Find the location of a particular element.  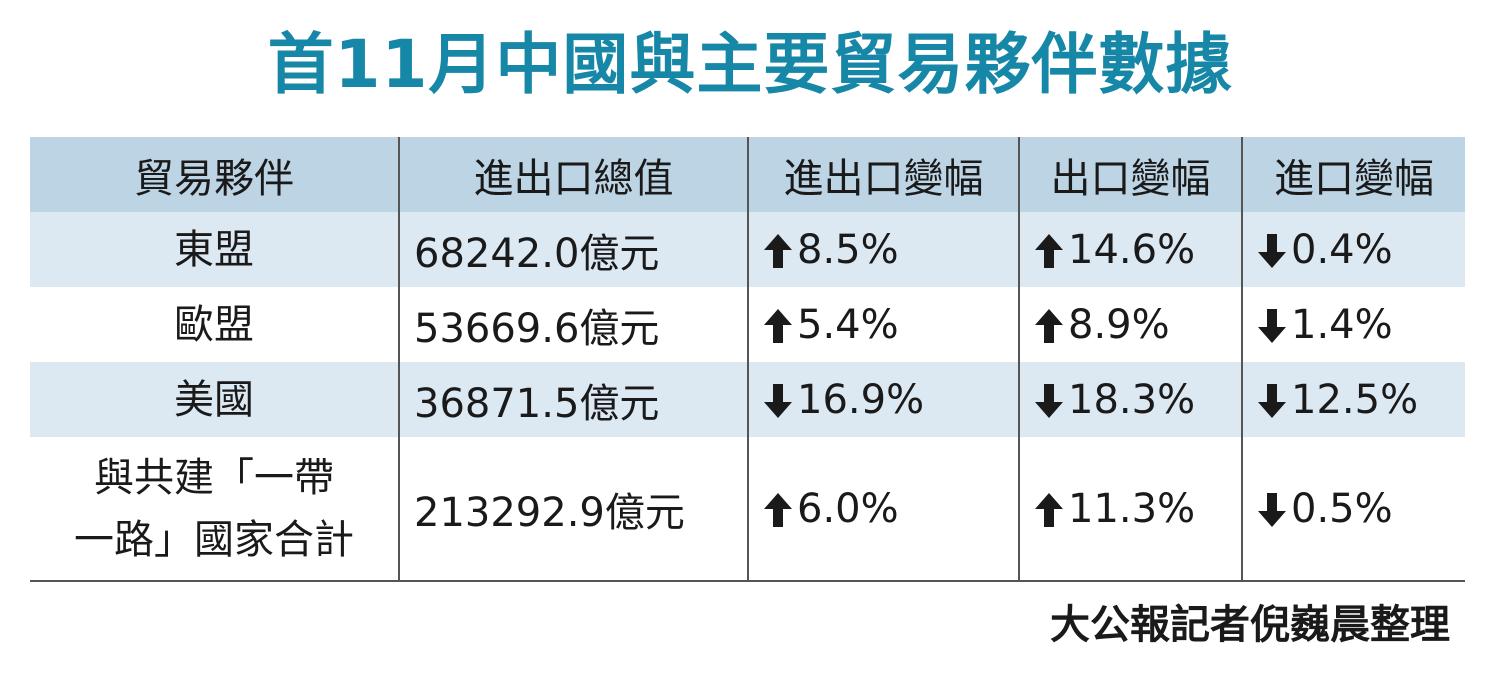

table-cell: 歐盟 is located at coordinates (214, 324).